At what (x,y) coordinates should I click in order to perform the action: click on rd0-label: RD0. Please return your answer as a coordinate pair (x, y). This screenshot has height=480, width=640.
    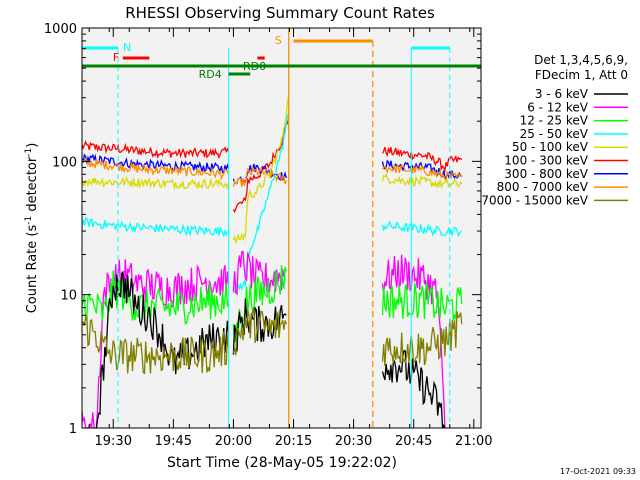
    Looking at the image, I should click on (254, 66).